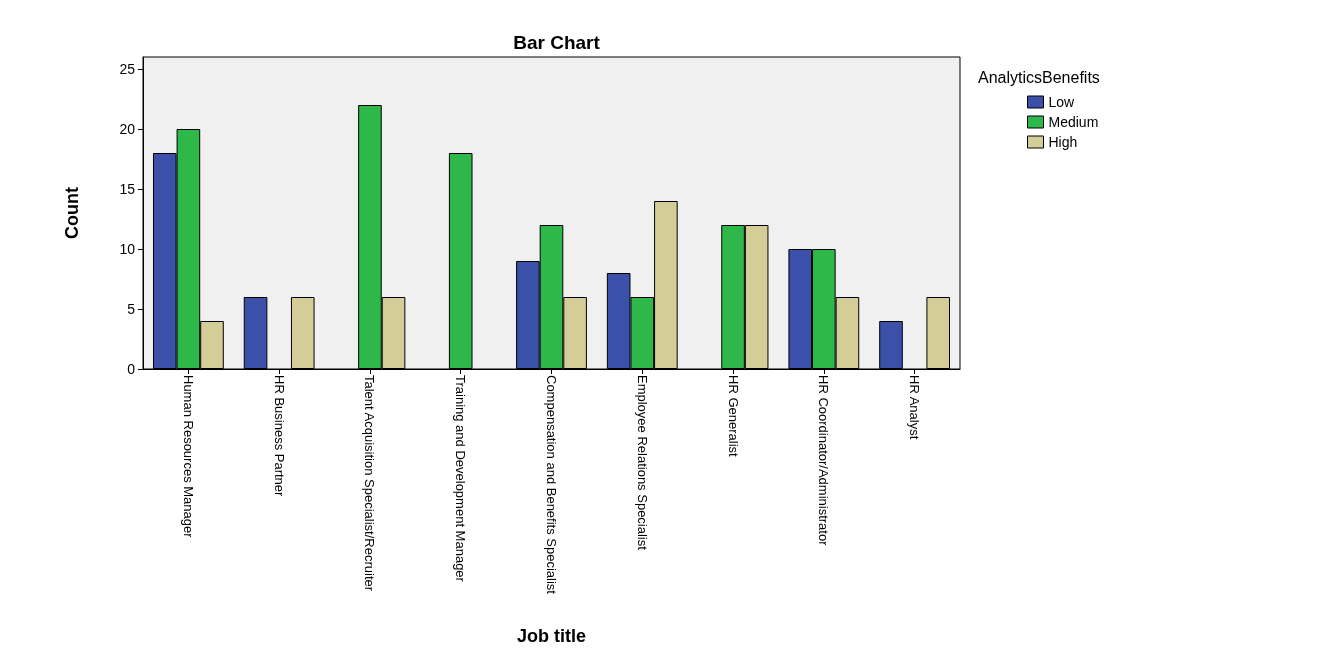 The image size is (1336, 669). I want to click on x-tick-label: HR Coordinator/Administrator, so click(824, 461).